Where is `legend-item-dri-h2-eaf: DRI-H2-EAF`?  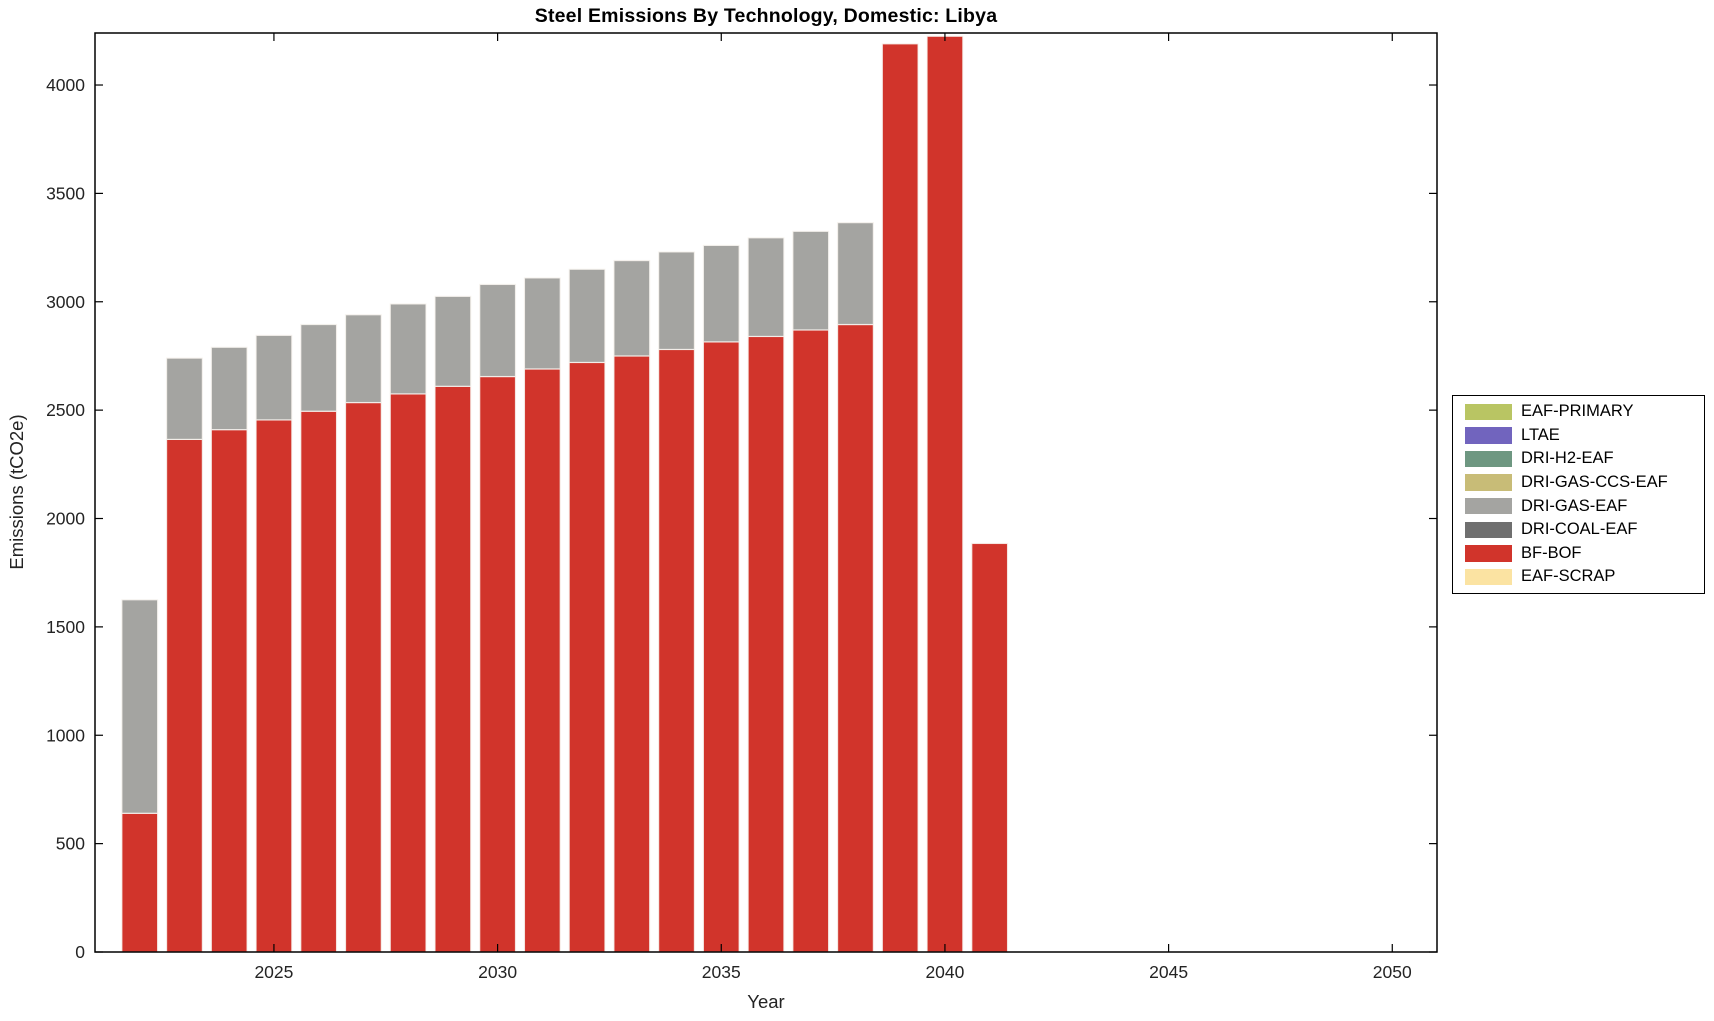 legend-item-dri-h2-eaf: DRI-H2-EAF is located at coordinates (1578, 459).